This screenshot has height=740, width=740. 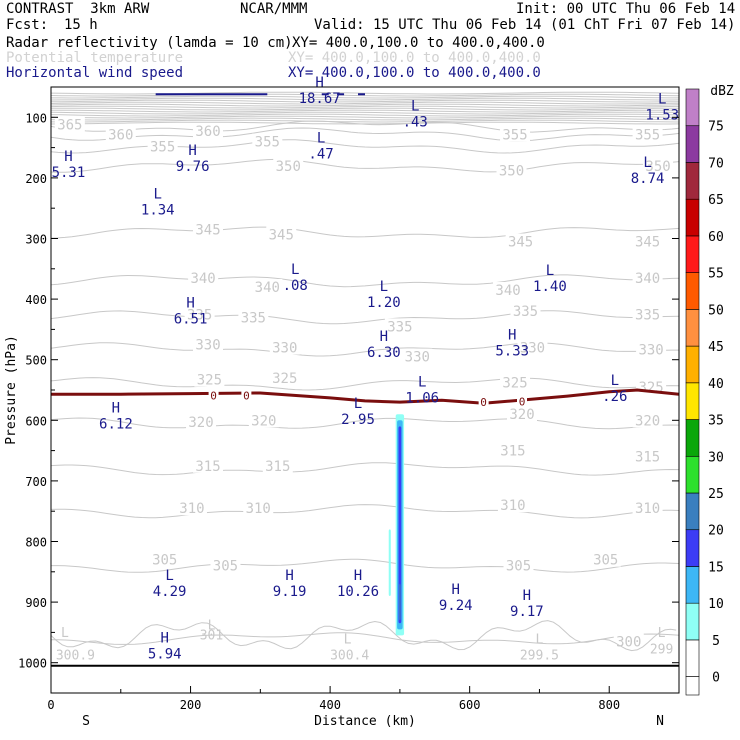 What do you see at coordinates (158, 210) in the screenshot?
I see `wind-extremum-value: 1.34` at bounding box center [158, 210].